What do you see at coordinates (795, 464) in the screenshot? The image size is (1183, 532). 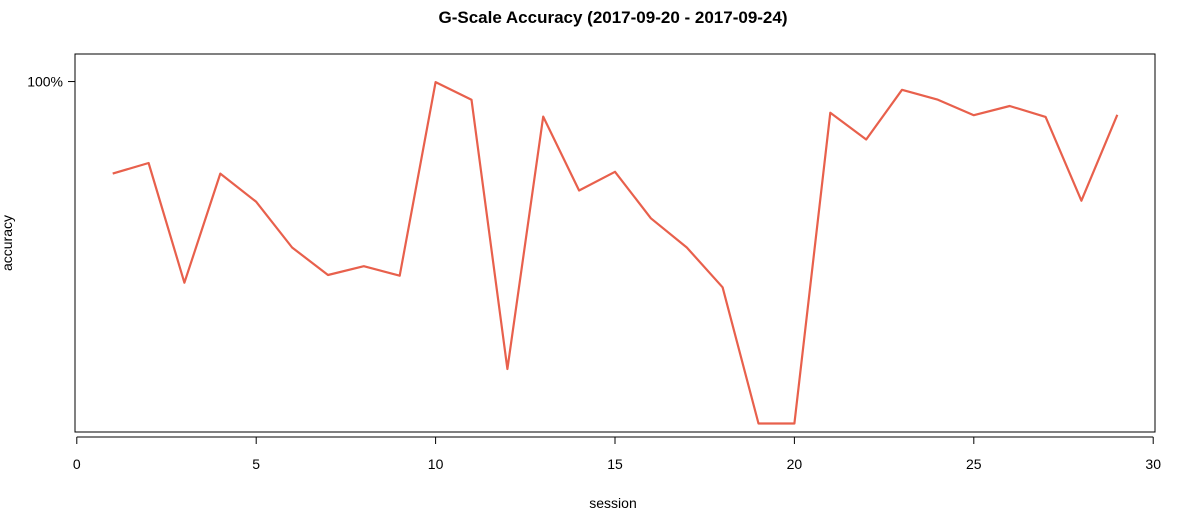 I see `x-tick-label: 20` at bounding box center [795, 464].